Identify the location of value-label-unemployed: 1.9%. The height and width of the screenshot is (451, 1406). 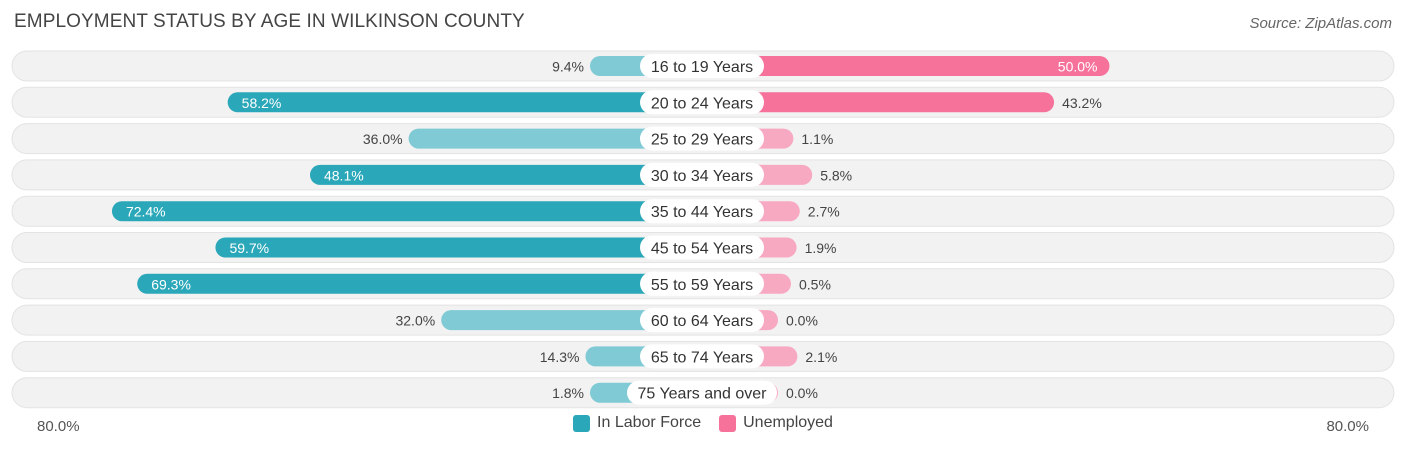
(821, 248).